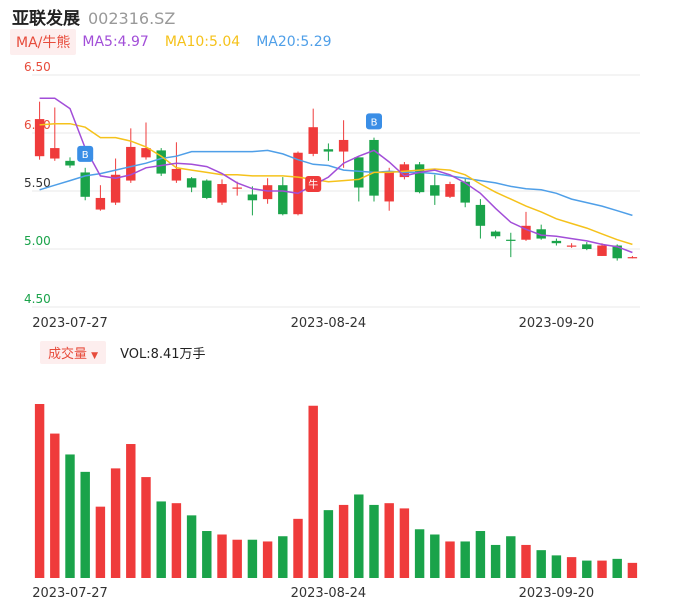 The width and height of the screenshot is (686, 606). What do you see at coordinates (70, 323) in the screenshot?
I see `price-x-tick-label: 2023-07-27` at bounding box center [70, 323].